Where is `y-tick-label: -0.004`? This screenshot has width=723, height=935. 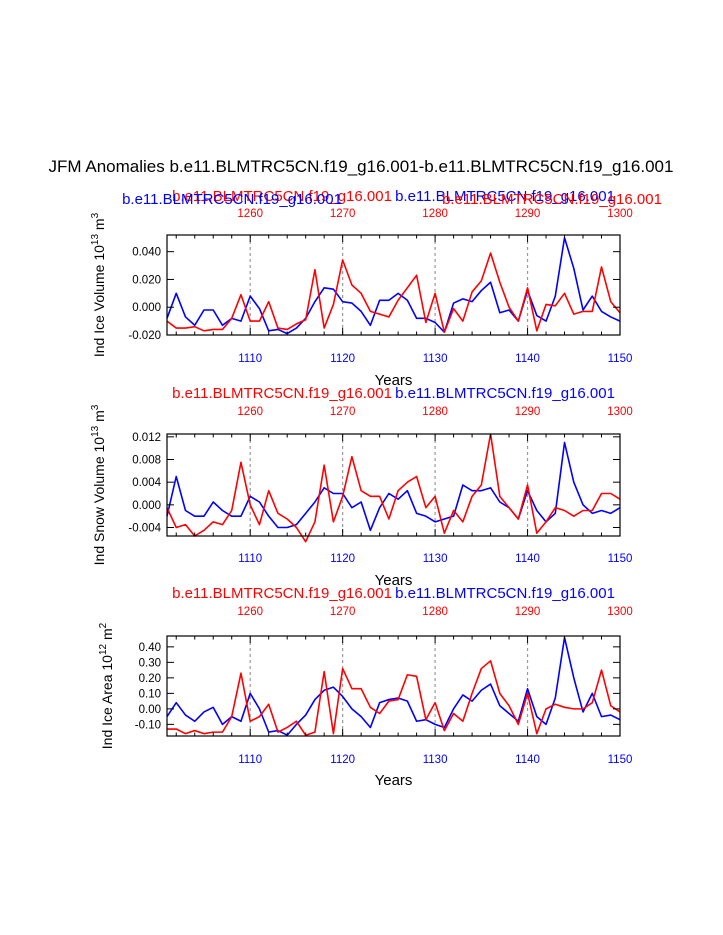 y-tick-label: -0.004 is located at coordinates (144, 529).